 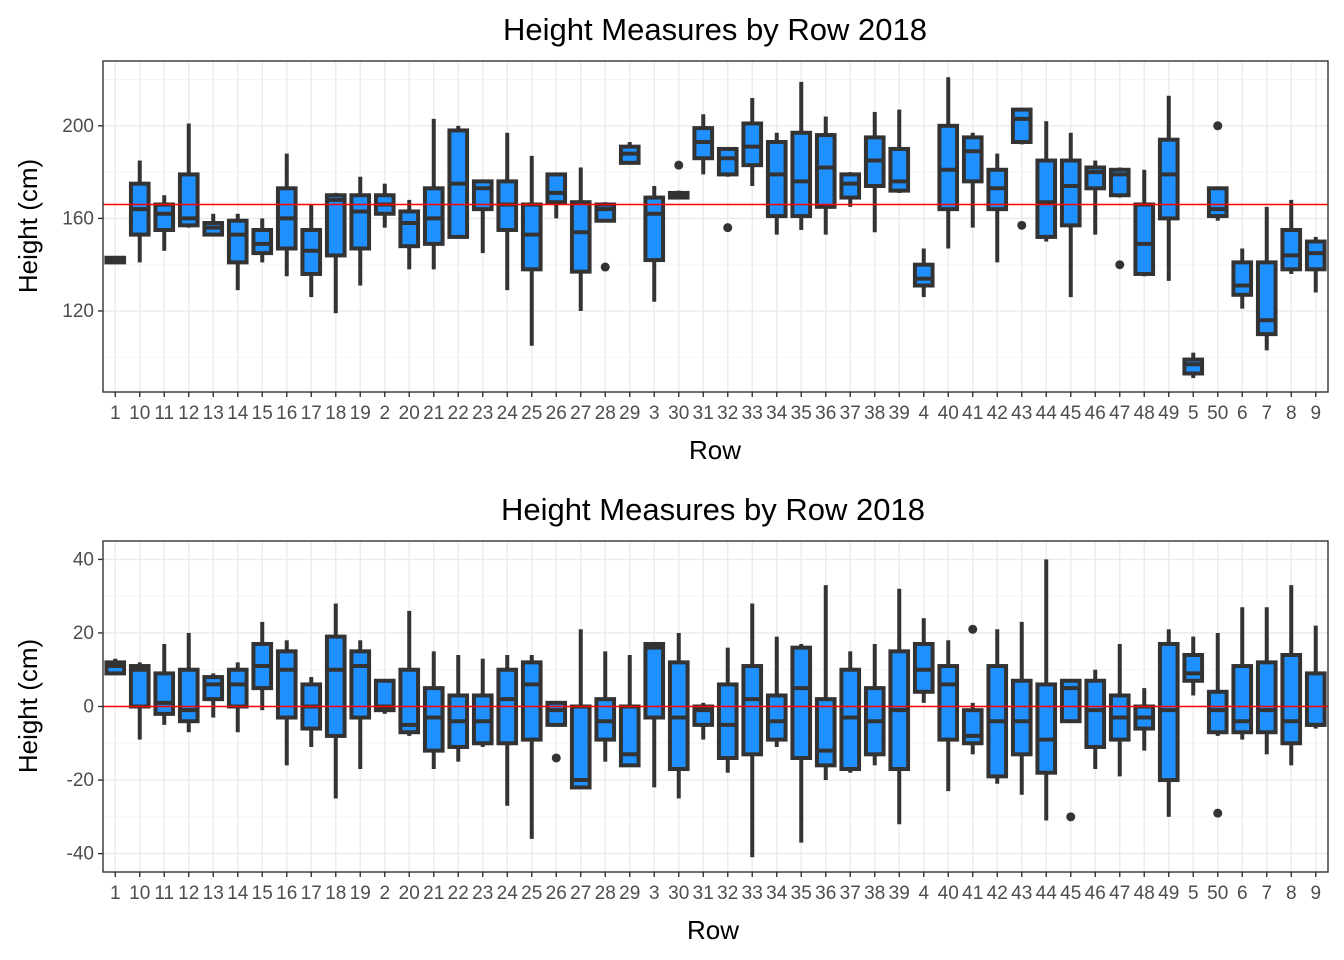 I want to click on x-tick-label: 28, so click(x=605, y=893).